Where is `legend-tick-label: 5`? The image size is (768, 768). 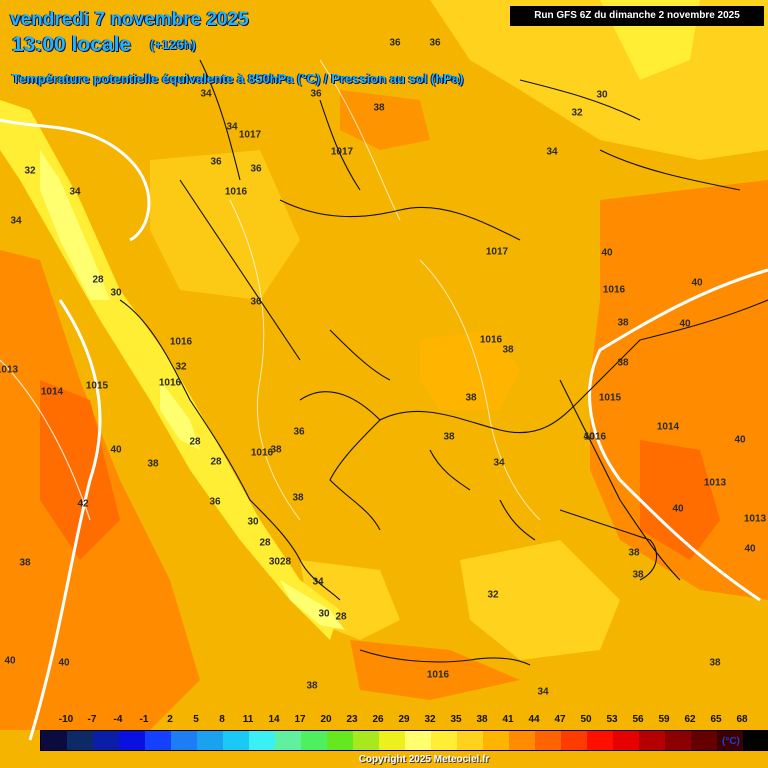 legend-tick-label: 5 is located at coordinates (196, 719).